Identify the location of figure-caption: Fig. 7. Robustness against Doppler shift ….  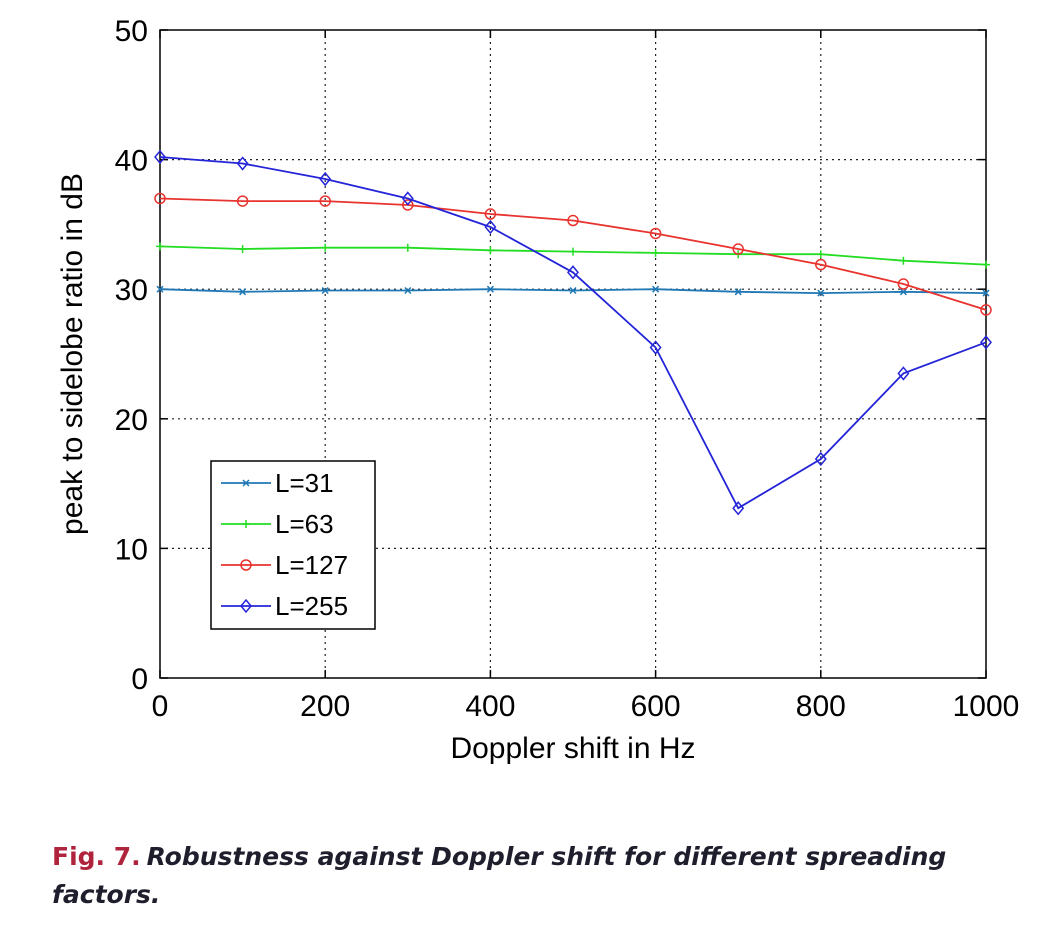
(532, 876).